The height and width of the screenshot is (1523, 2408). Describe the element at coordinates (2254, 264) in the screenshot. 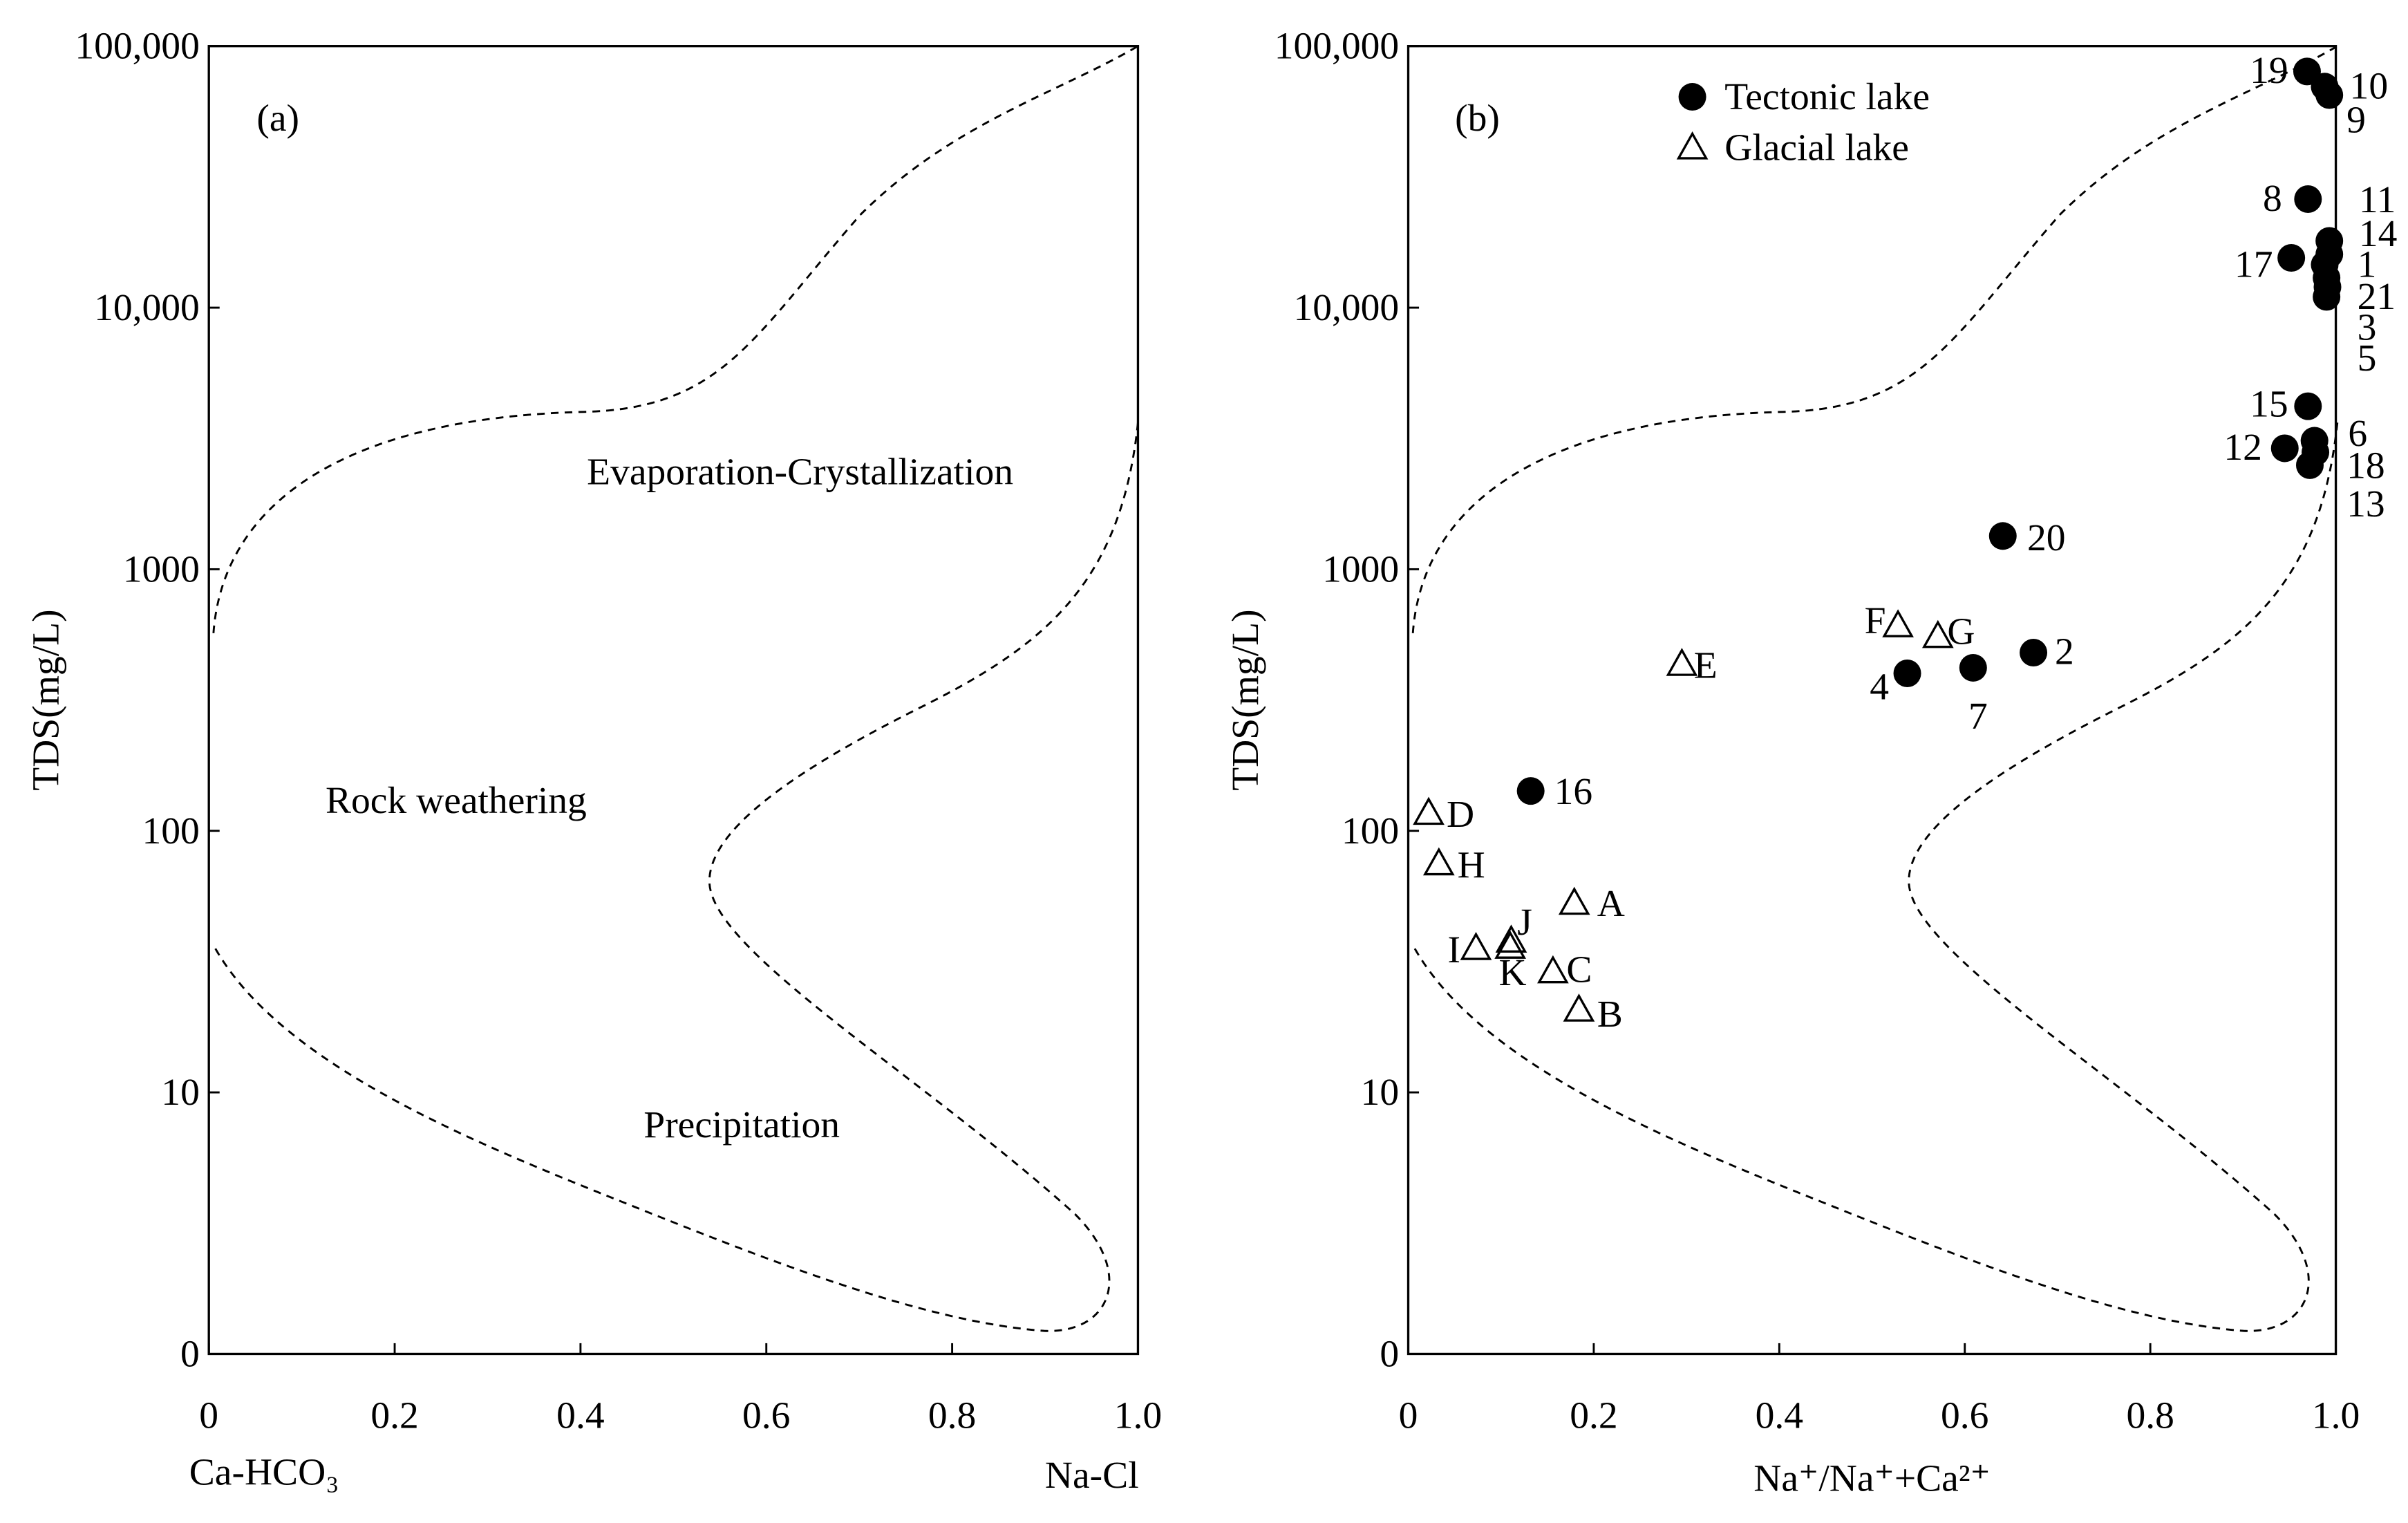

I see `point-label: 17` at that location.